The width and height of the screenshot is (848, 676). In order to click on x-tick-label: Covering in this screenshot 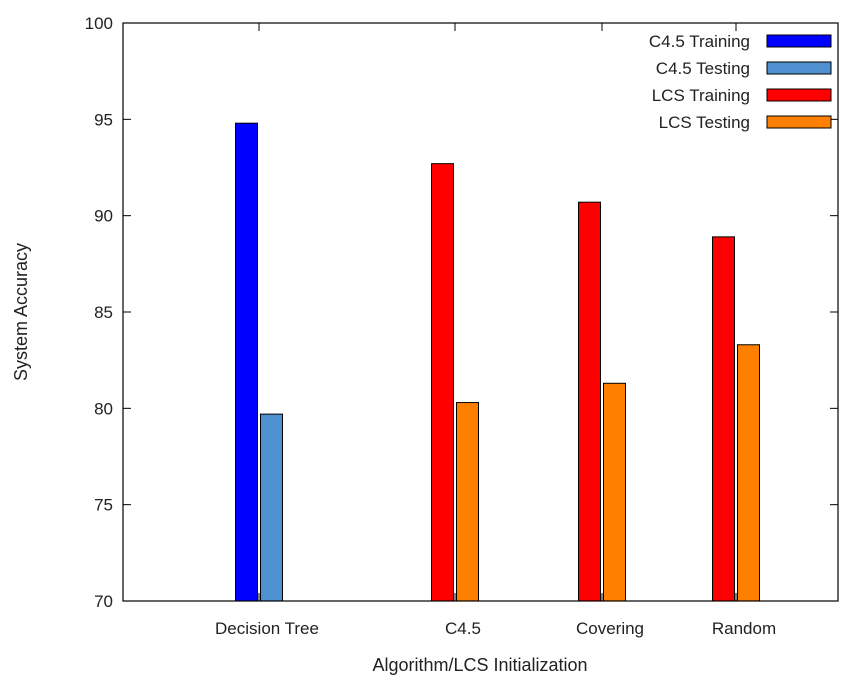, I will do `click(610, 628)`.